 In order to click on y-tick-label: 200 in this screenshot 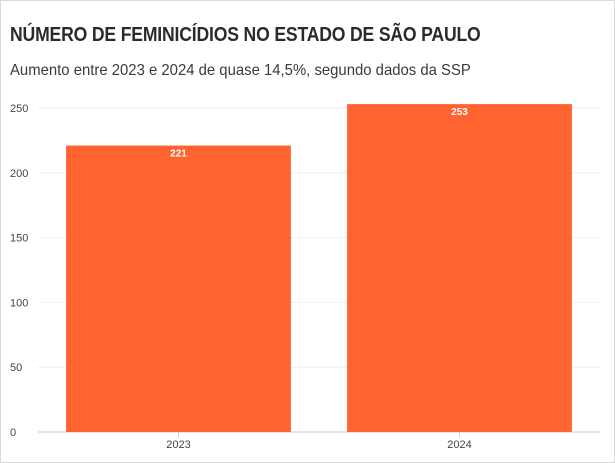, I will do `click(19, 174)`.